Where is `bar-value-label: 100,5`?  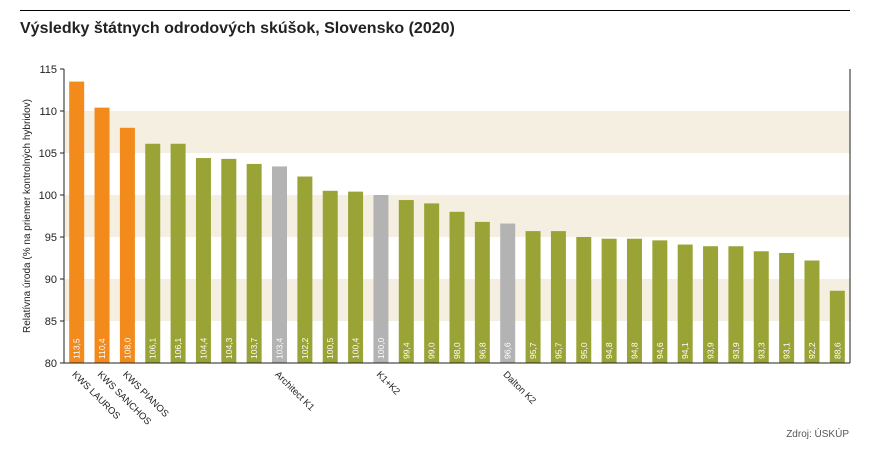
bar-value-label: 100,5 is located at coordinates (330, 348).